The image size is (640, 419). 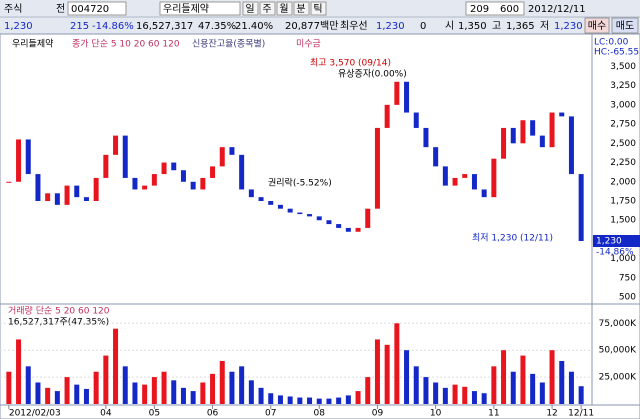 What do you see at coordinates (13, 9) in the screenshot?
I see `market: 주식` at bounding box center [13, 9].